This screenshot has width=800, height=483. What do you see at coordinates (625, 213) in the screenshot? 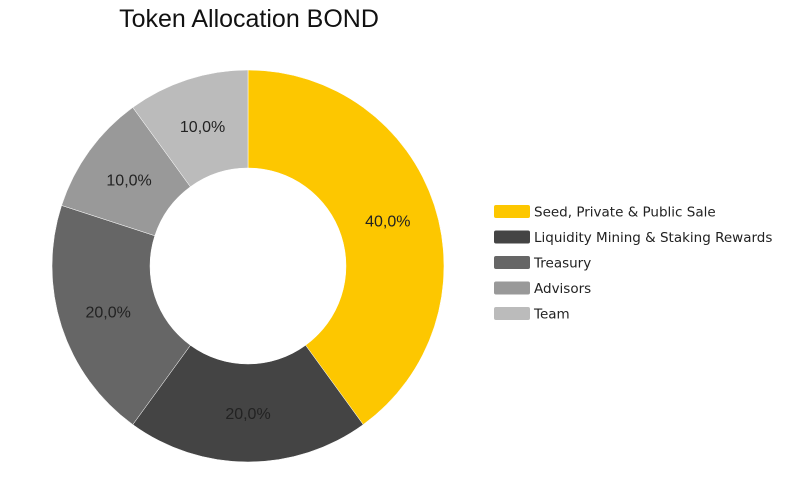
I see `legend-label-seed-private-public-sale: Seed, Private & Public Sale` at bounding box center [625, 213].